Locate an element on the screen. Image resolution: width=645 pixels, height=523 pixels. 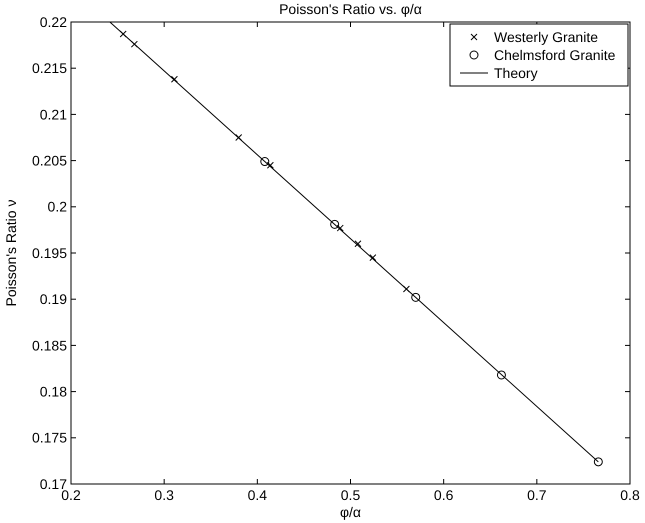
x-axis-title: φ/α is located at coordinates (351, 512).